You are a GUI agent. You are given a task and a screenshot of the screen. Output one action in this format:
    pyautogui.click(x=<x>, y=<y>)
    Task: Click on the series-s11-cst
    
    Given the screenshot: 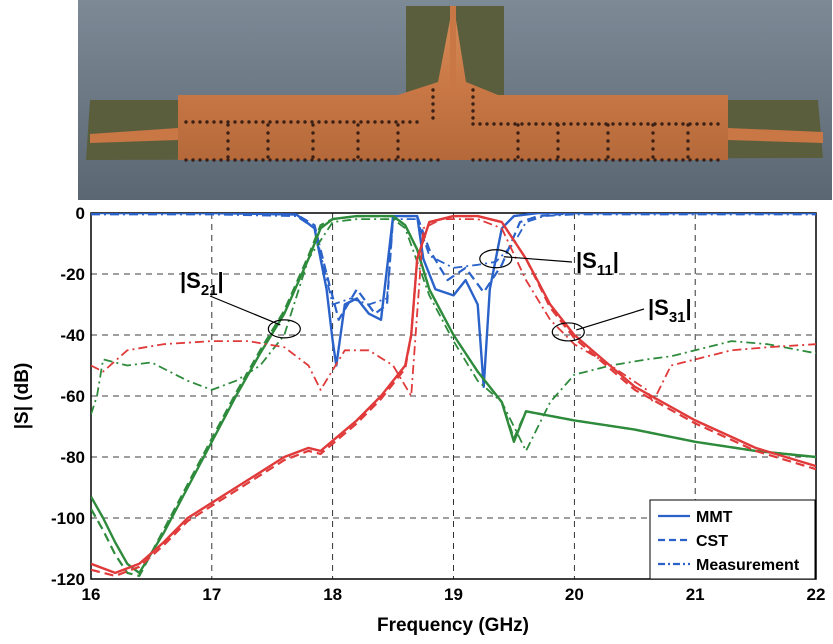 What is the action you would take?
    pyautogui.click(x=453, y=267)
    